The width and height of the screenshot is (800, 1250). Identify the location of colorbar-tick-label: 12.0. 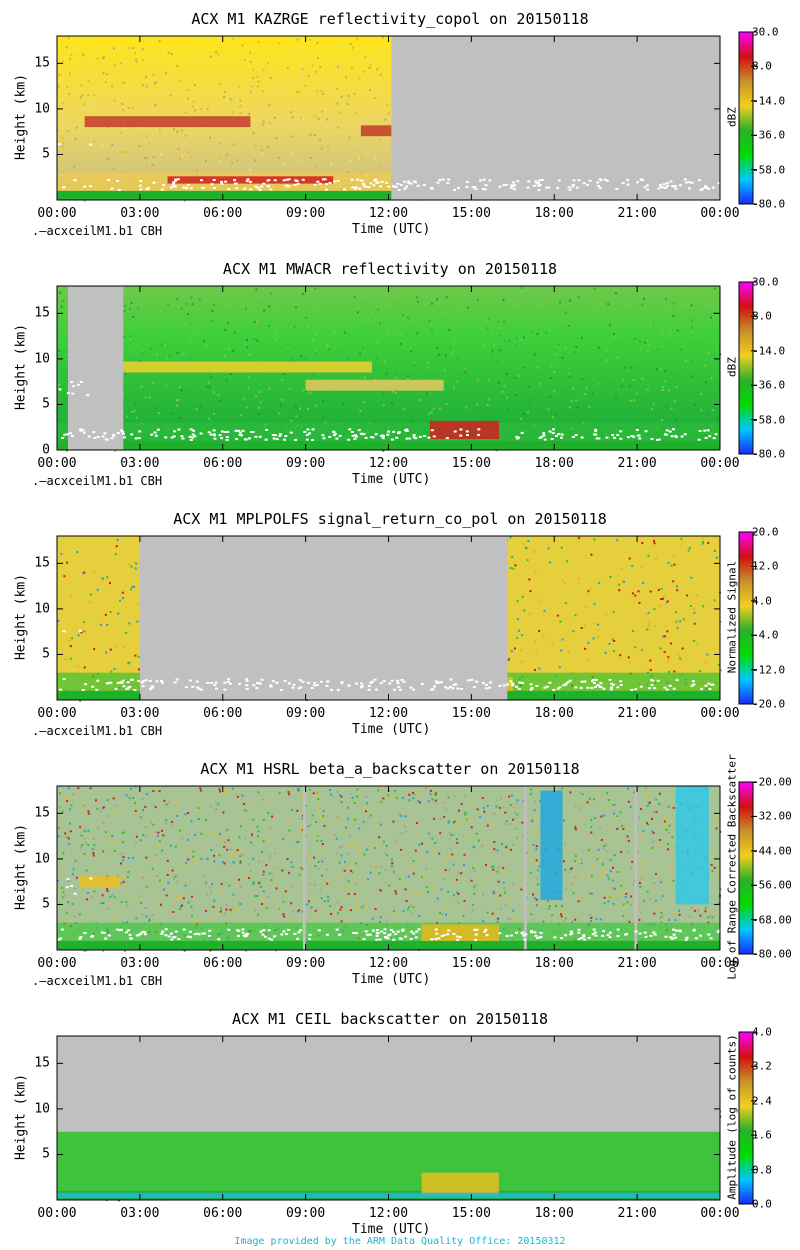
(765, 566).